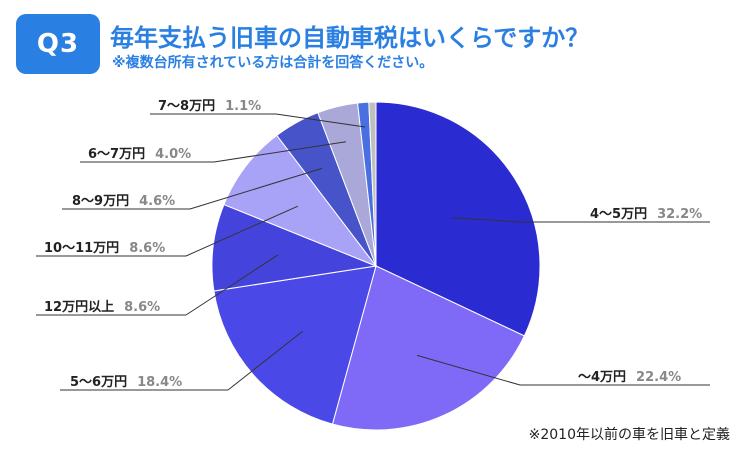 This screenshot has width=750, height=450. What do you see at coordinates (679, 214) in the screenshot?
I see `slice-label-value: 32.2%` at bounding box center [679, 214].